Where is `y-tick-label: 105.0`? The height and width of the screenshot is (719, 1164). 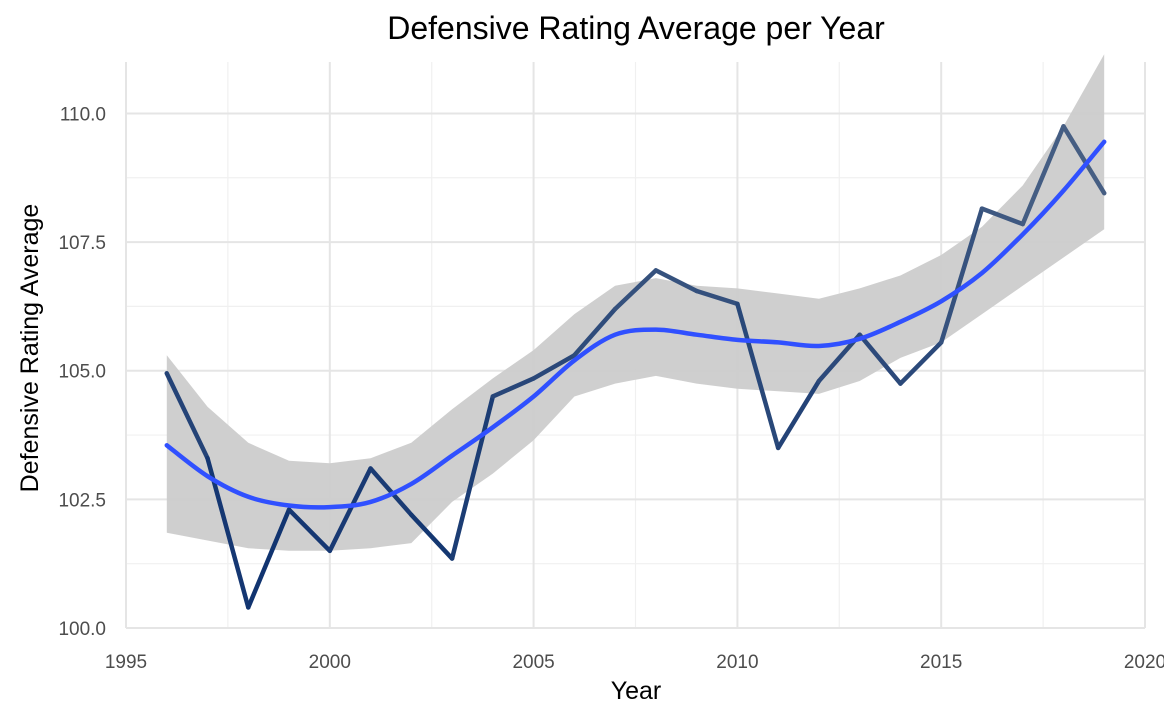
y-tick-label: 105.0 is located at coordinates (82, 372).